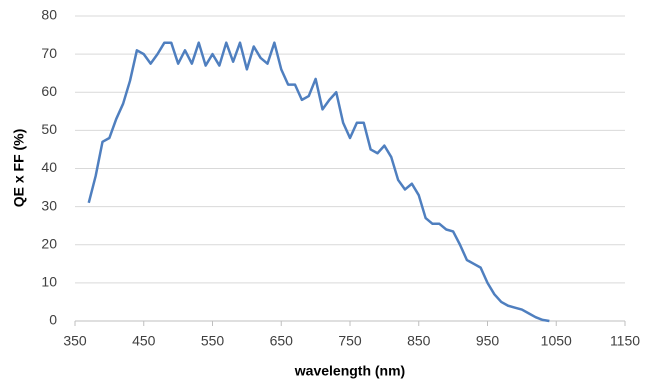 The width and height of the screenshot is (657, 384). Describe the element at coordinates (349, 371) in the screenshot. I see `x-axis-title: wavelength (nm)` at that location.